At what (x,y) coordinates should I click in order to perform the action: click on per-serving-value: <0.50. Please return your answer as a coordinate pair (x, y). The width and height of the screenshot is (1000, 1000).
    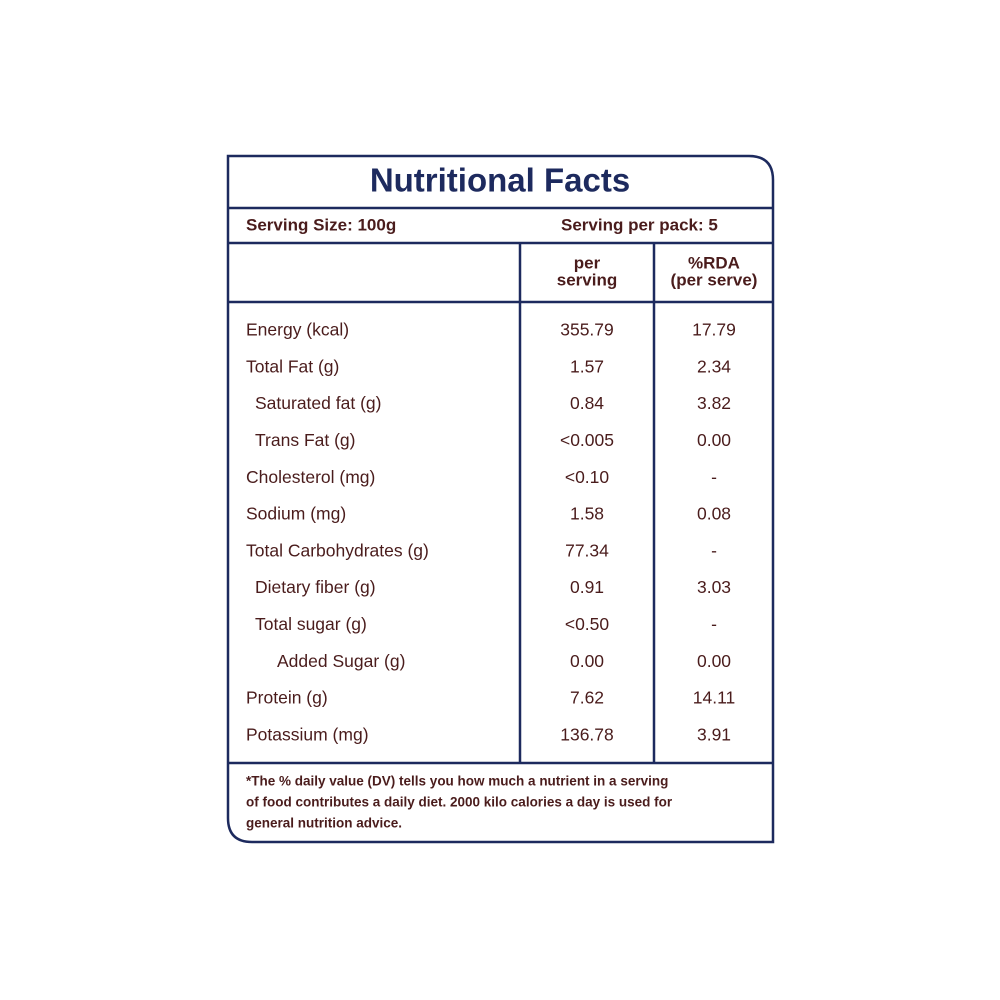
    Looking at the image, I should click on (587, 624).